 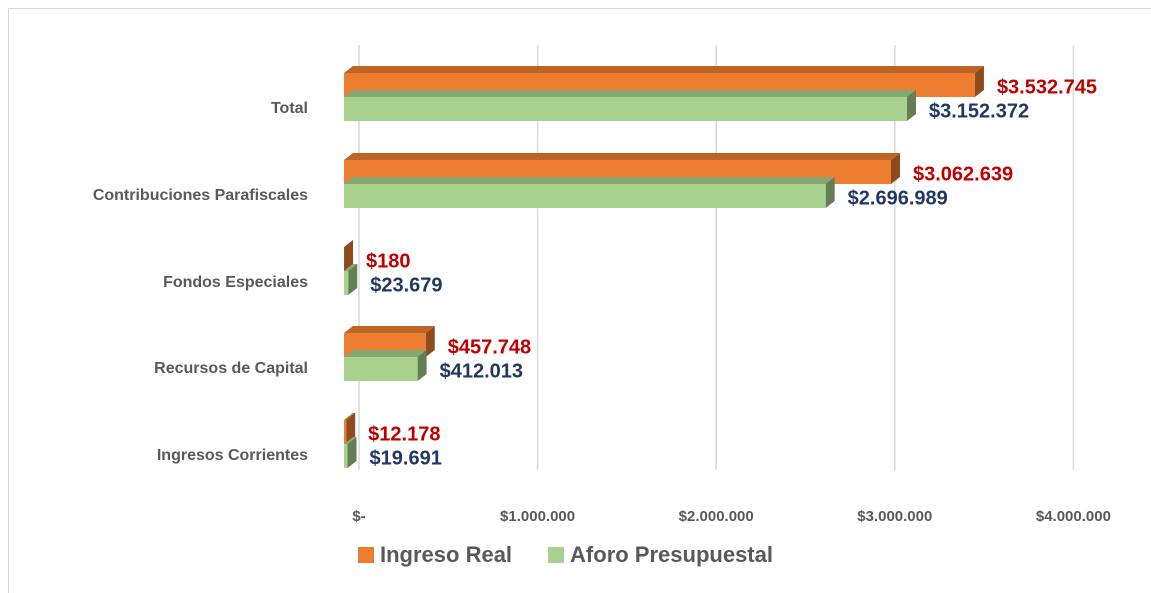 I want to click on data-label: $12.178, so click(x=404, y=434).